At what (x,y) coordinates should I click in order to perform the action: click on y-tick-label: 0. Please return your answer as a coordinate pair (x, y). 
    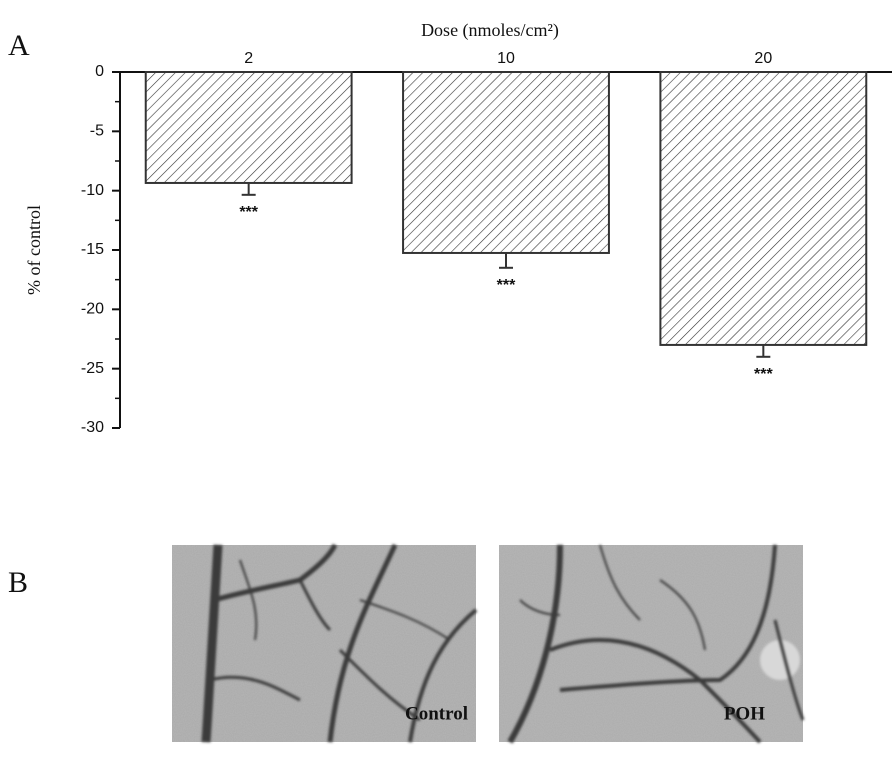
    Looking at the image, I should click on (99, 71).